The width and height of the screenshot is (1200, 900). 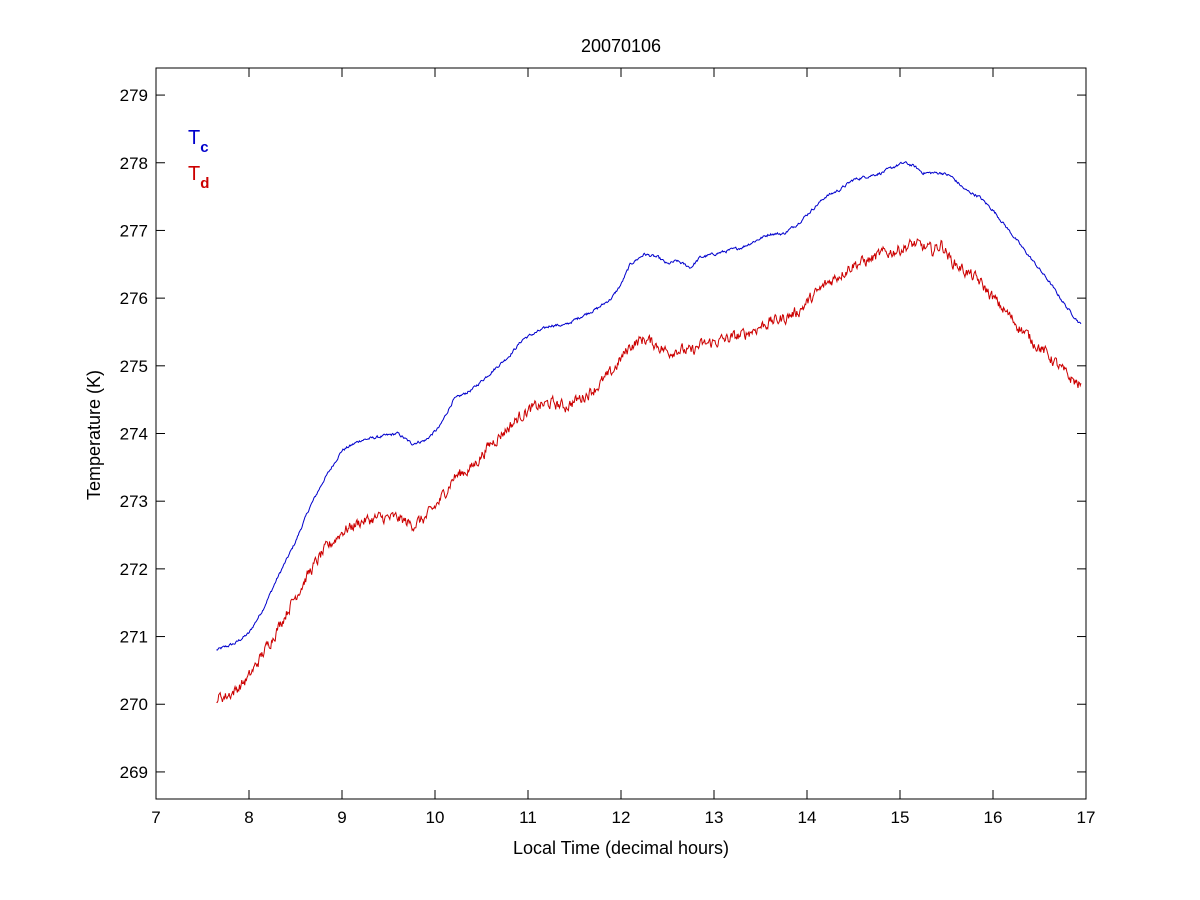 I want to click on chart-title: 20070106, so click(x=621, y=46).